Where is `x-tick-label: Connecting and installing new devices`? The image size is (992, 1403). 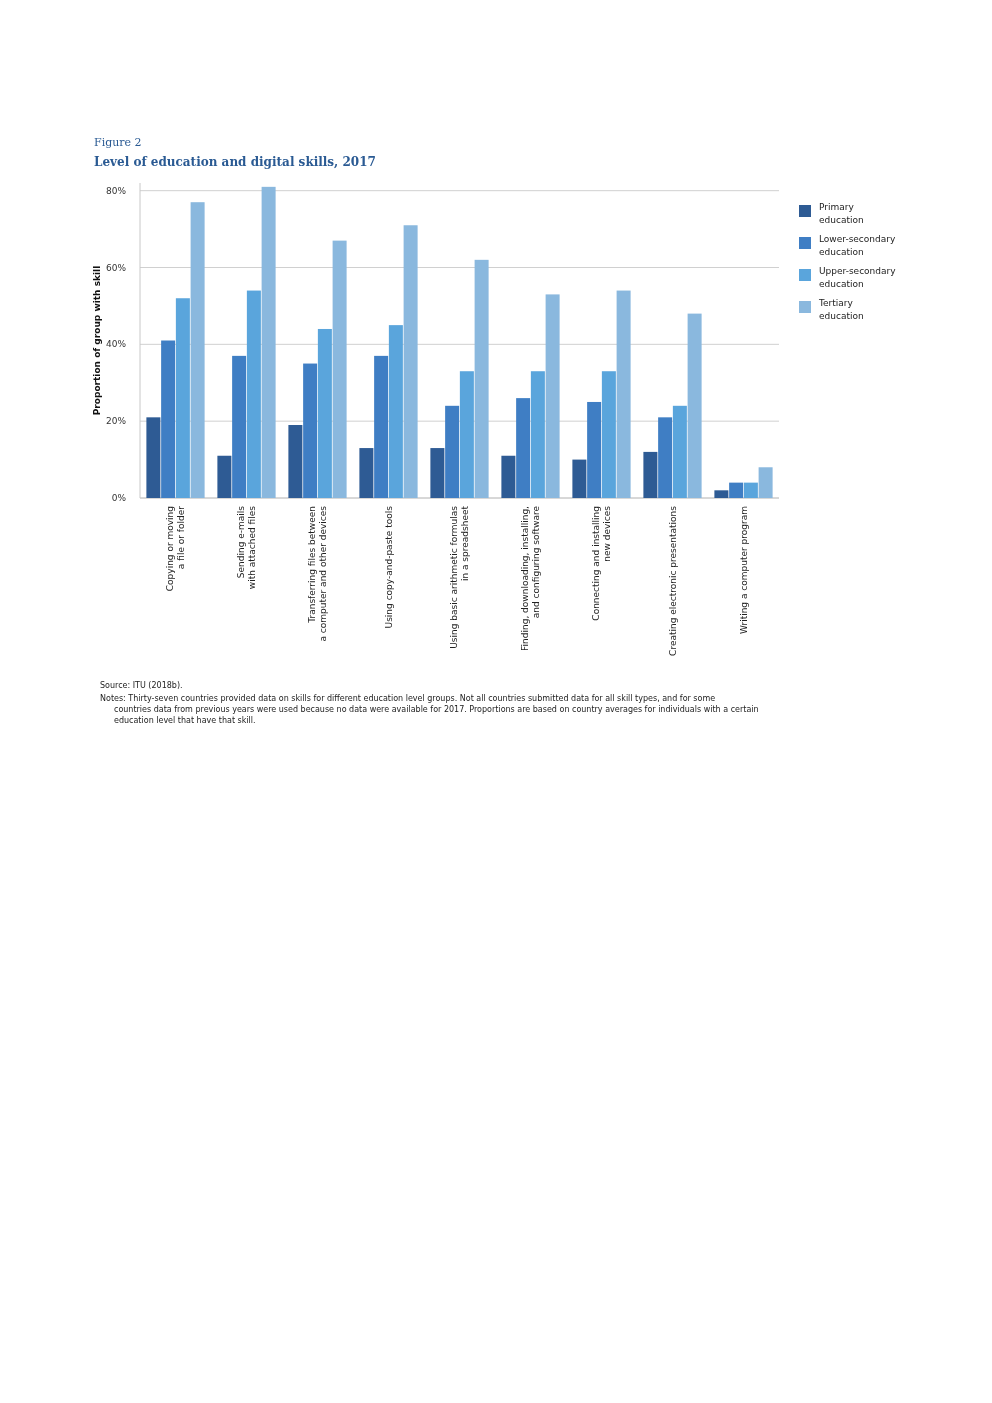
x-tick-label: Connecting and installing new devices is located at coordinates (601, 563).